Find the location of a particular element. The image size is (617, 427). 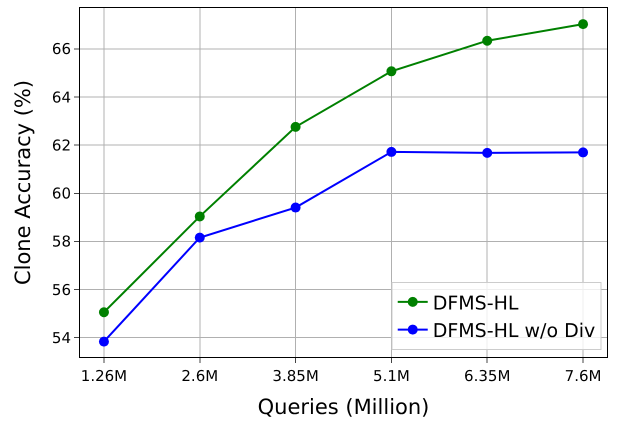

x-tick-label: 2.6M is located at coordinates (199, 376).